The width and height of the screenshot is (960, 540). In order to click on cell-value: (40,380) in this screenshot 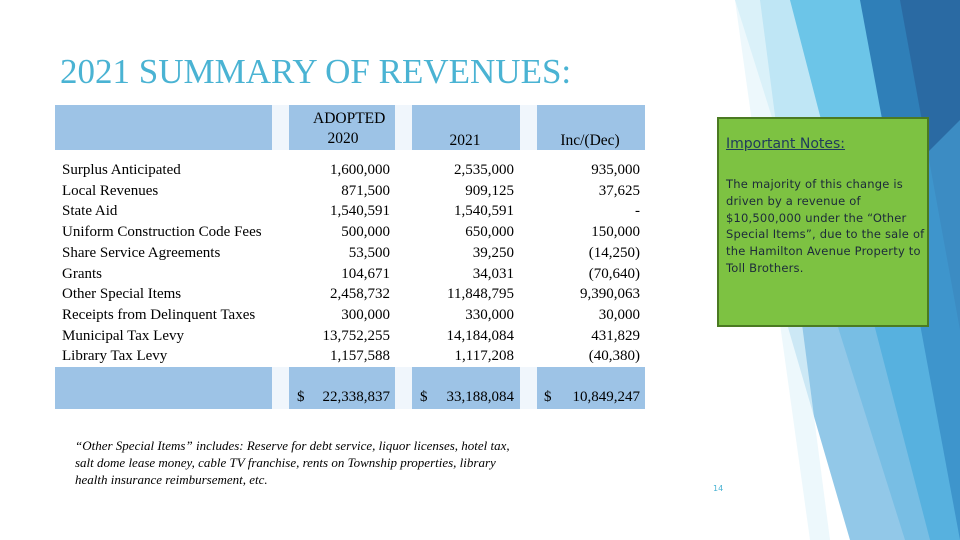, I will do `click(614, 356)`.